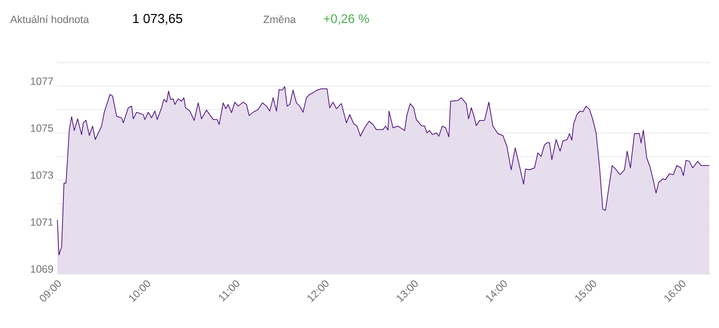 Image resolution: width=719 pixels, height=328 pixels. I want to click on text: +0,26 %, so click(346, 19).